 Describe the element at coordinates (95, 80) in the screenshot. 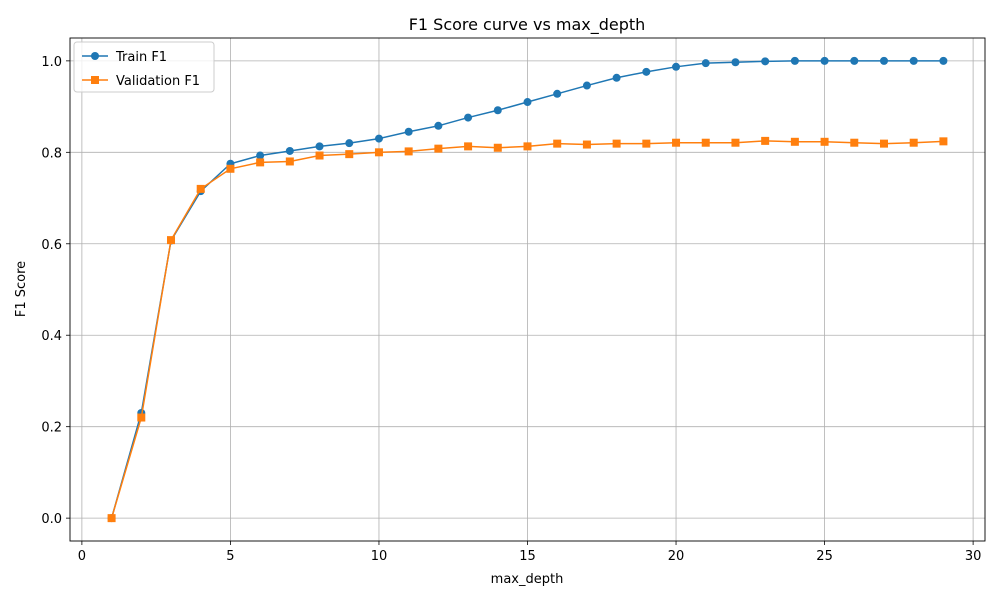

I see `legend-marker-validation` at that location.